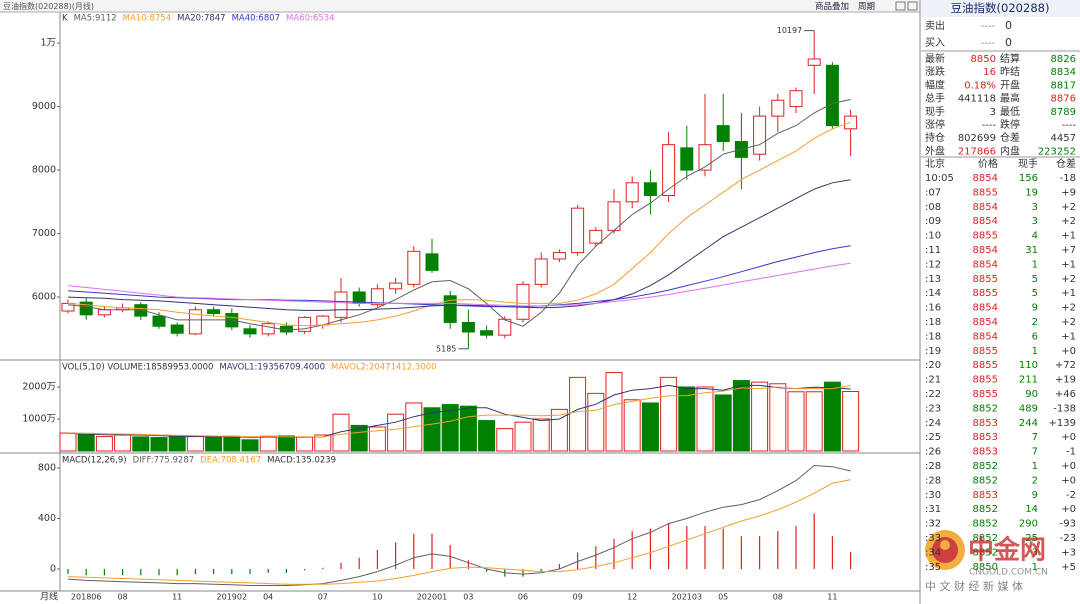 This screenshot has width=1080, height=604. I want to click on trade-time: :31, so click(933, 509).